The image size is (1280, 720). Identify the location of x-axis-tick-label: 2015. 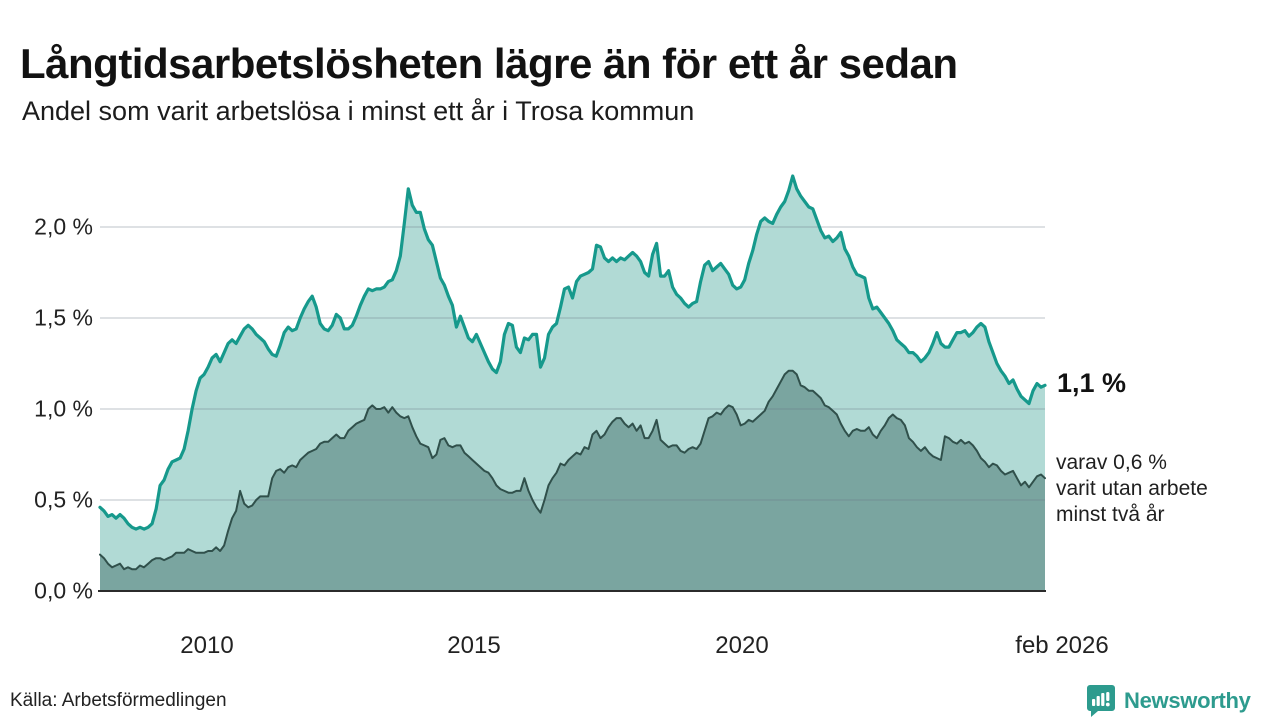
(474, 645).